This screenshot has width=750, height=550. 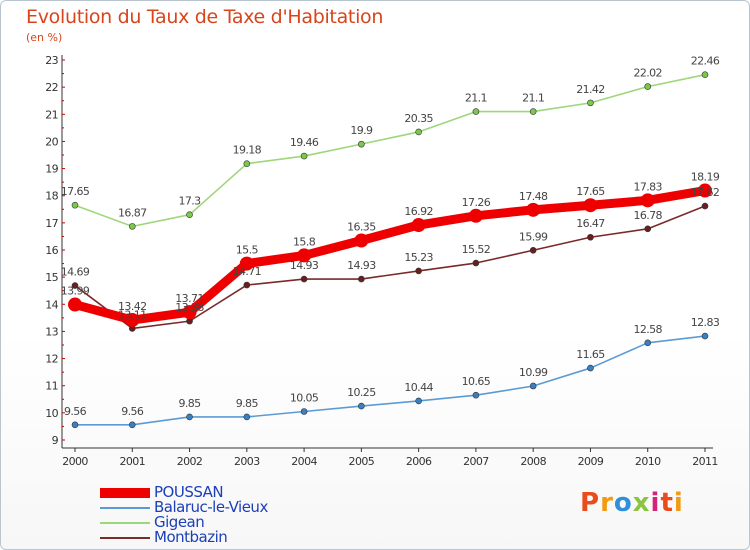 I want to click on logo-letter: i, so click(x=678, y=503).